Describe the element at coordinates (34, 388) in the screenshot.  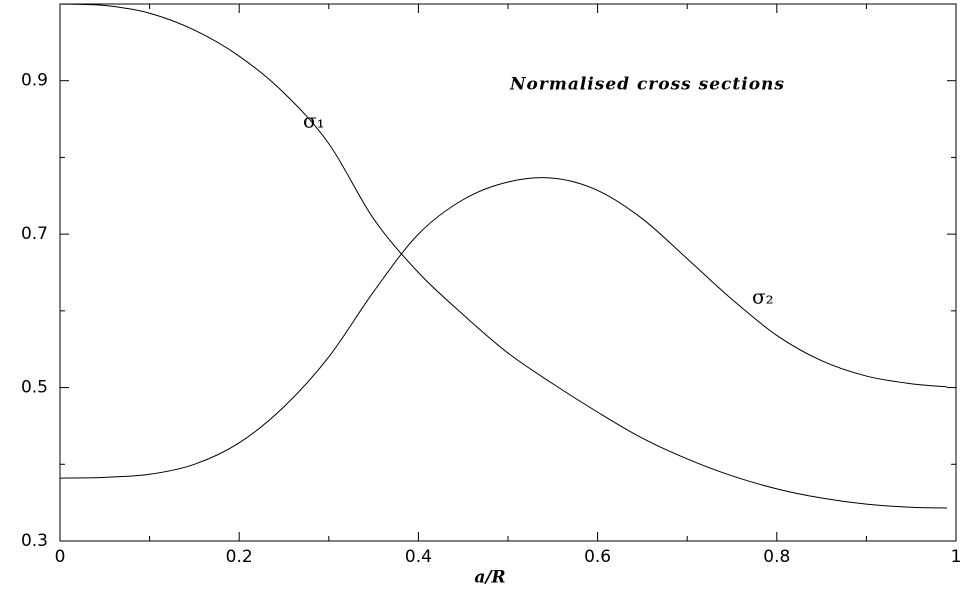
I see `y-tick-label: 0.5` at that location.